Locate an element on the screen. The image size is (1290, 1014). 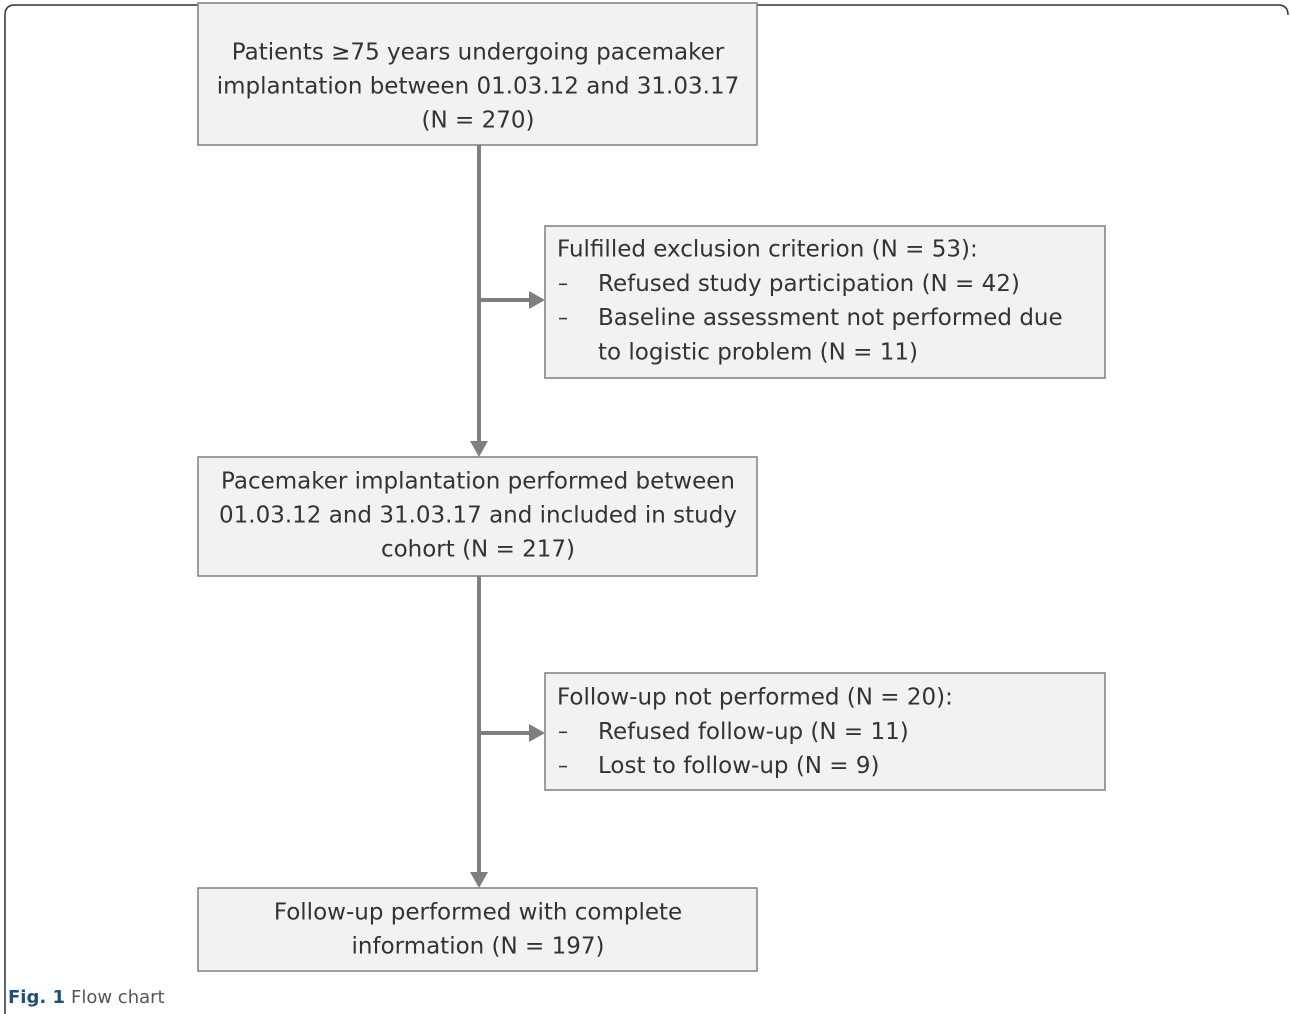
node-text: Follow-up performed with complete is located at coordinates (478, 913).